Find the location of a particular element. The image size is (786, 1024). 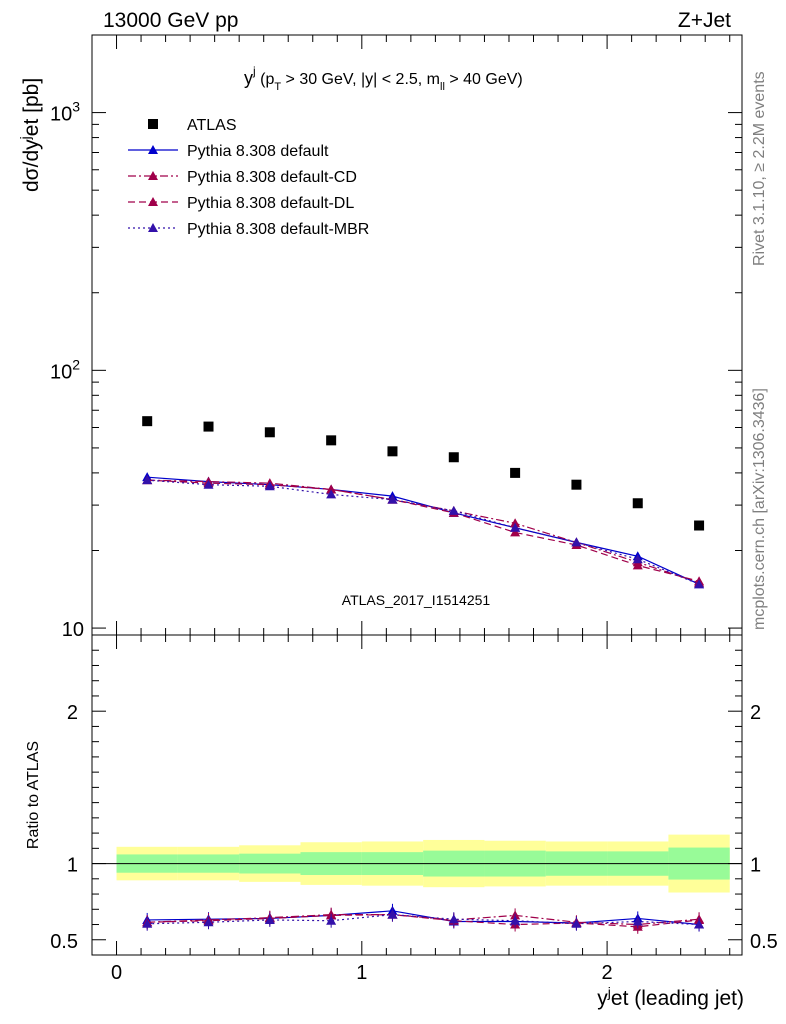

x-tick-label: 0 is located at coordinates (116, 973).